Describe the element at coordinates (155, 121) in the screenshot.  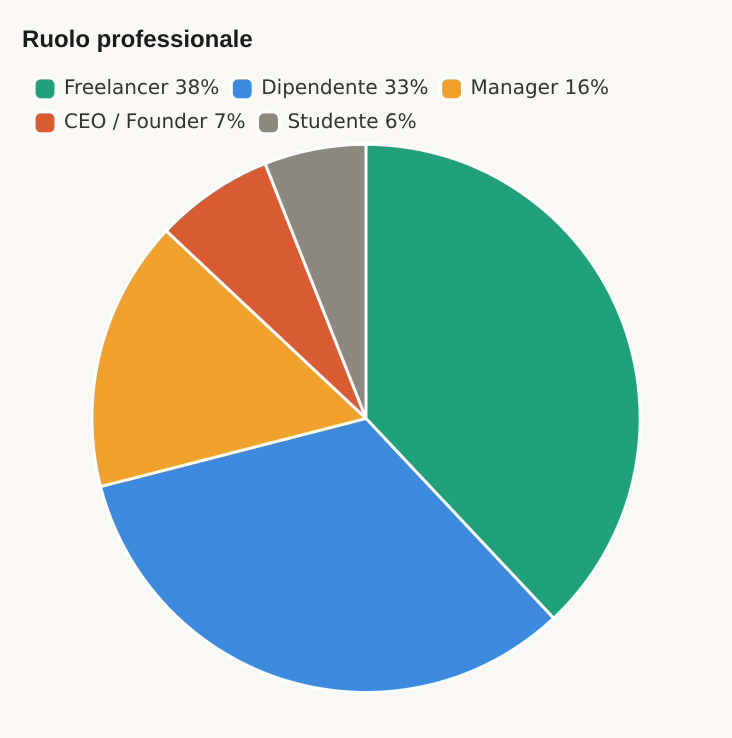
I see `legend-label: CEO / Founder 7%` at that location.